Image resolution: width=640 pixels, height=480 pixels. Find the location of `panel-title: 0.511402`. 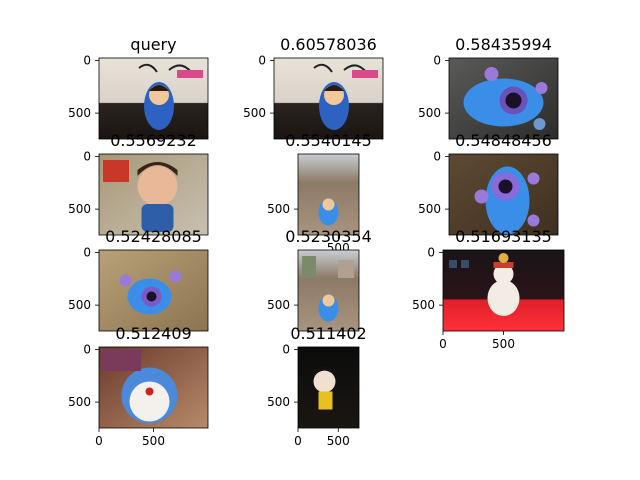

panel-title: 0.511402 is located at coordinates (328, 333).